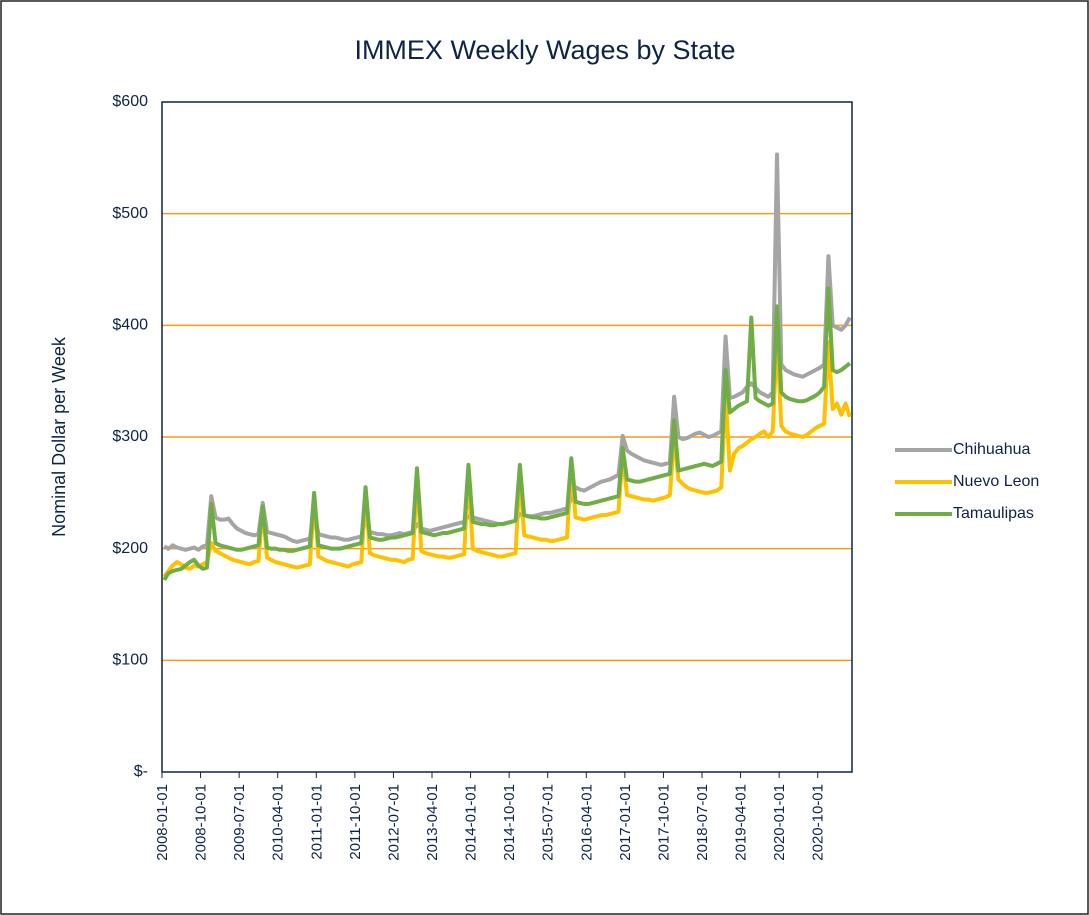 This screenshot has height=915, width=1089. Describe the element at coordinates (59, 436) in the screenshot. I see `y-axis-label: Nominal Dollar per Week` at that location.